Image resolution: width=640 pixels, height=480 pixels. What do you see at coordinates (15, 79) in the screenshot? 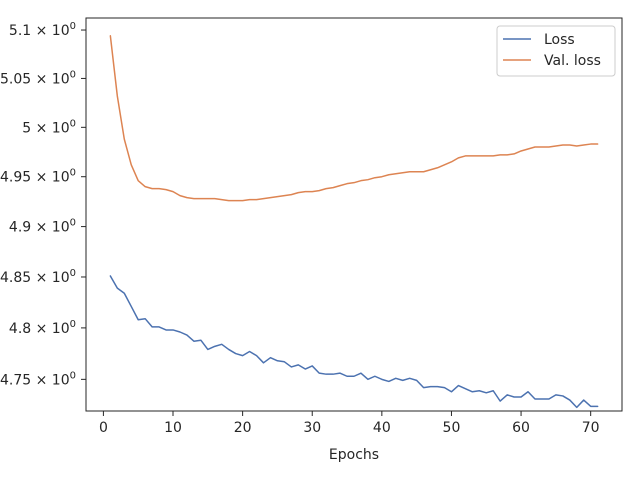
I see `y-tick-mantissa: 5.05` at bounding box center [15, 79].